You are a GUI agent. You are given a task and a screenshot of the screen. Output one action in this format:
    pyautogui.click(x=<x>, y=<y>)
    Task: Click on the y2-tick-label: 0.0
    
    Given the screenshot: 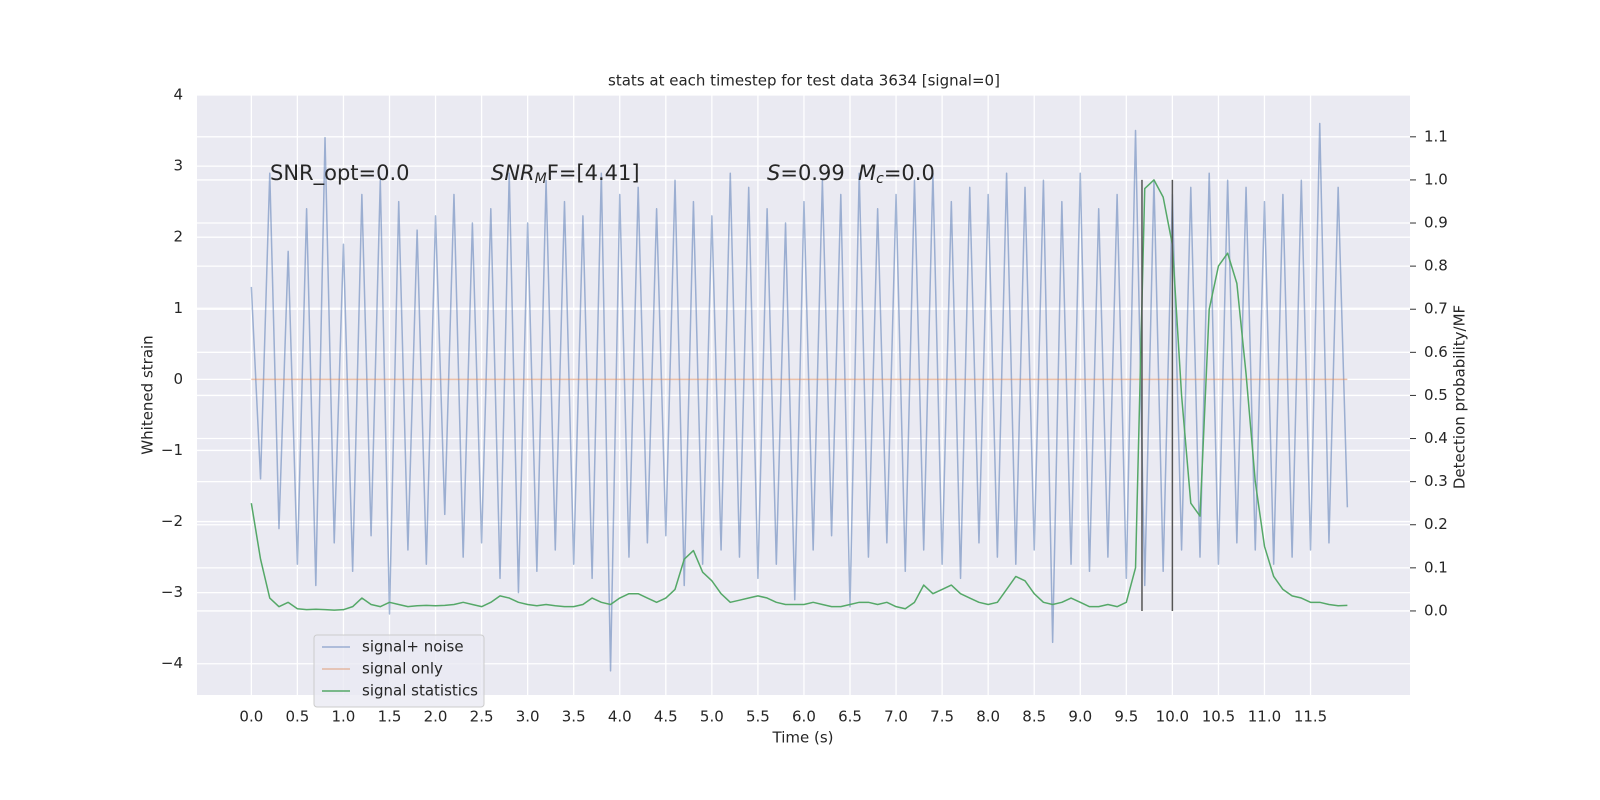 What is the action you would take?
    pyautogui.click(x=1436, y=610)
    